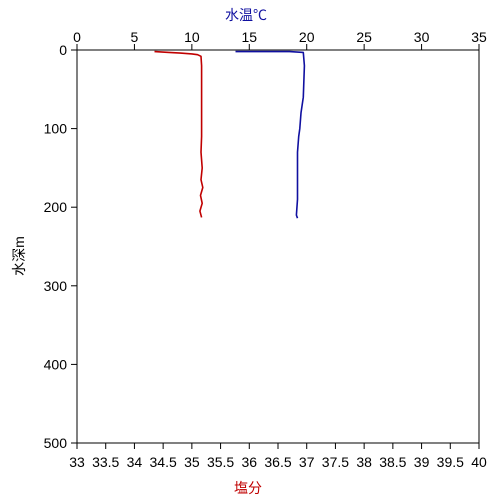  Describe the element at coordinates (77, 462) in the screenshot. I see `bottom-tick-label: 33` at that location.